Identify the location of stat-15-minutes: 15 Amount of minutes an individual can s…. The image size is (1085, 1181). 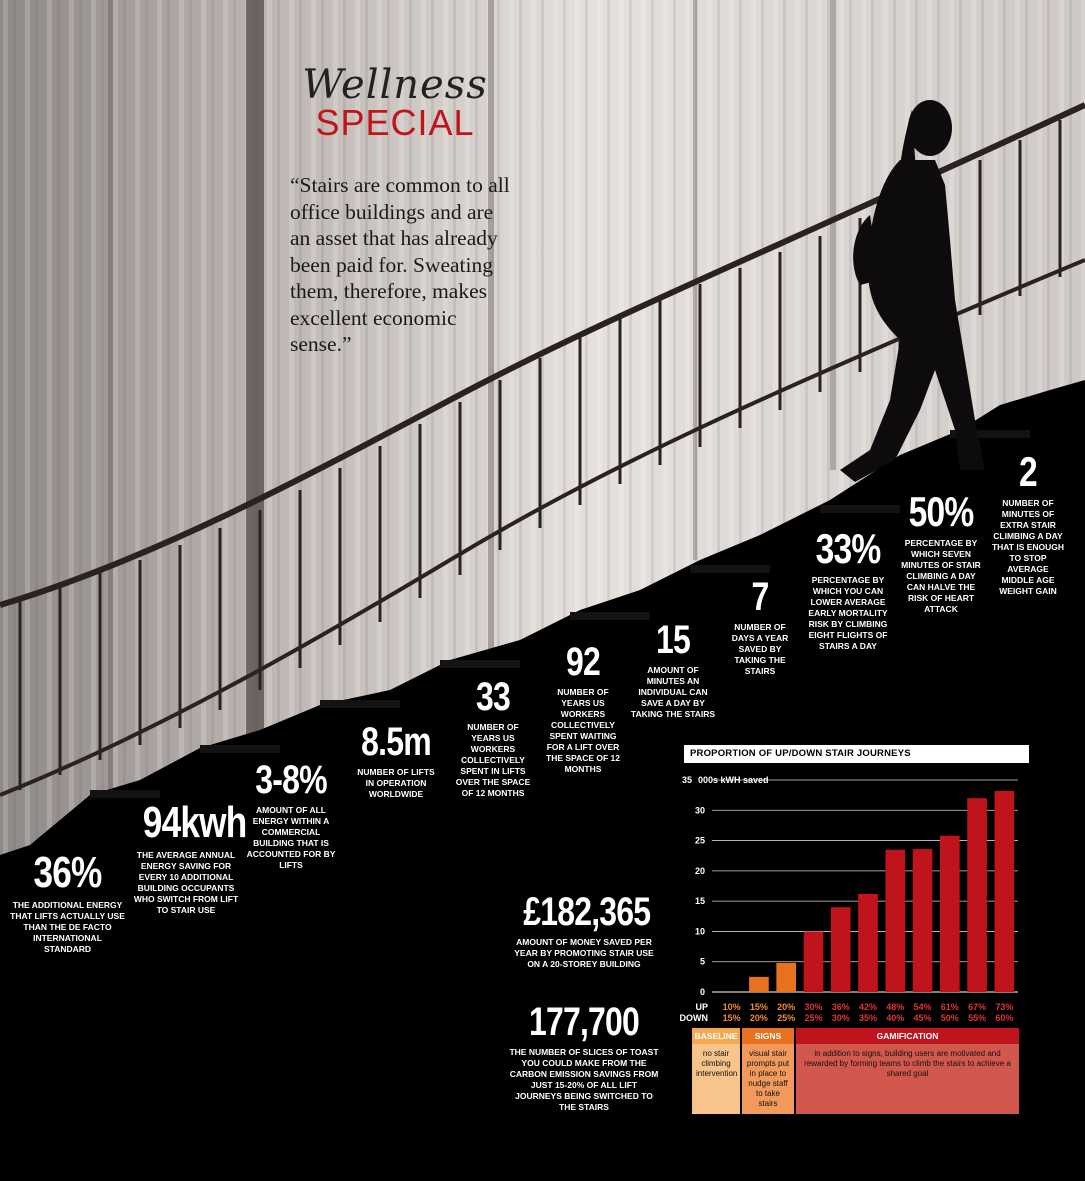
(673, 668).